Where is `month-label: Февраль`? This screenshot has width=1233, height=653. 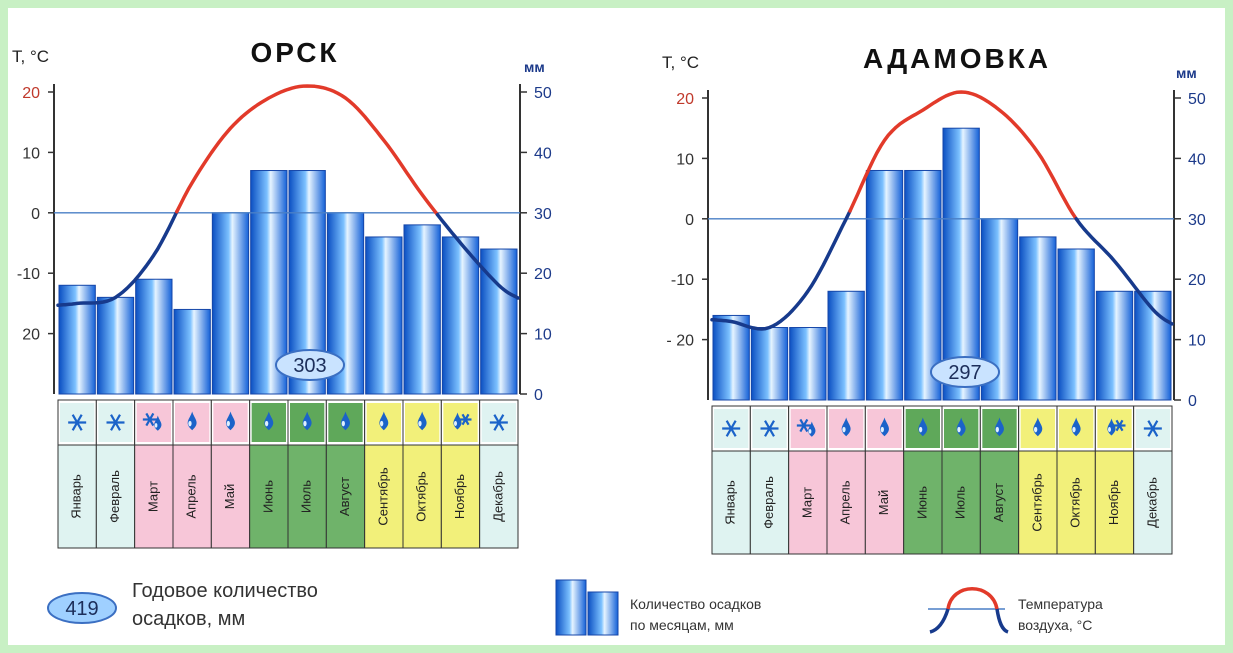
month-label: Февраль is located at coordinates (768, 502).